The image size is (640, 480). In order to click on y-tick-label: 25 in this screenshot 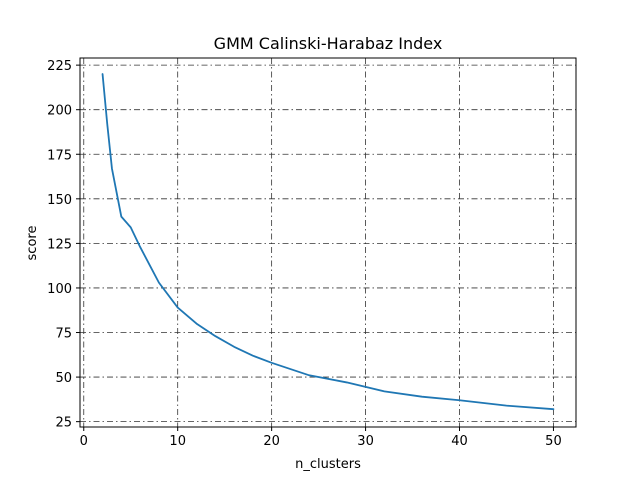, I will do `click(63, 423)`.